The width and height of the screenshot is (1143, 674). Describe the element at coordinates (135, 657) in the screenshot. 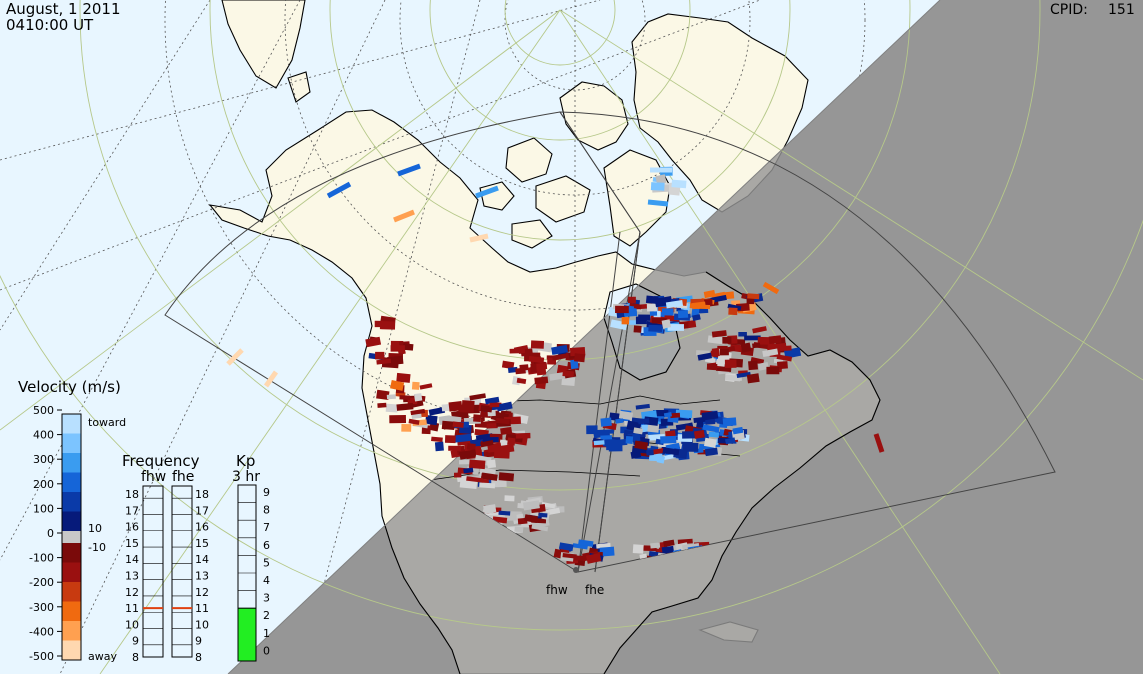

I see `frequency-tick-left: 8` at that location.